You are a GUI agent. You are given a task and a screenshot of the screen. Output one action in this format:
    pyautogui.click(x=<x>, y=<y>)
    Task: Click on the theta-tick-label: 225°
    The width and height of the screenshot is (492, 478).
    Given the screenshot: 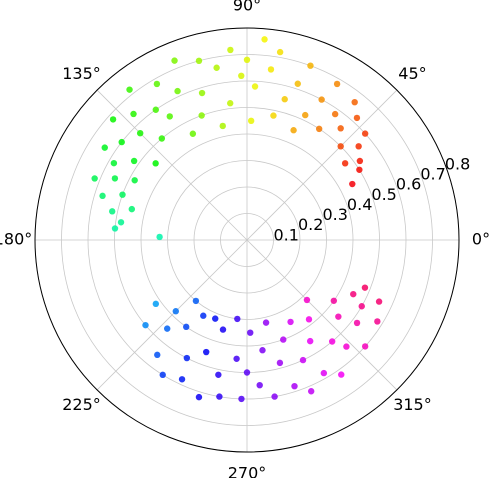 What is the action you would take?
    pyautogui.click(x=81, y=404)
    